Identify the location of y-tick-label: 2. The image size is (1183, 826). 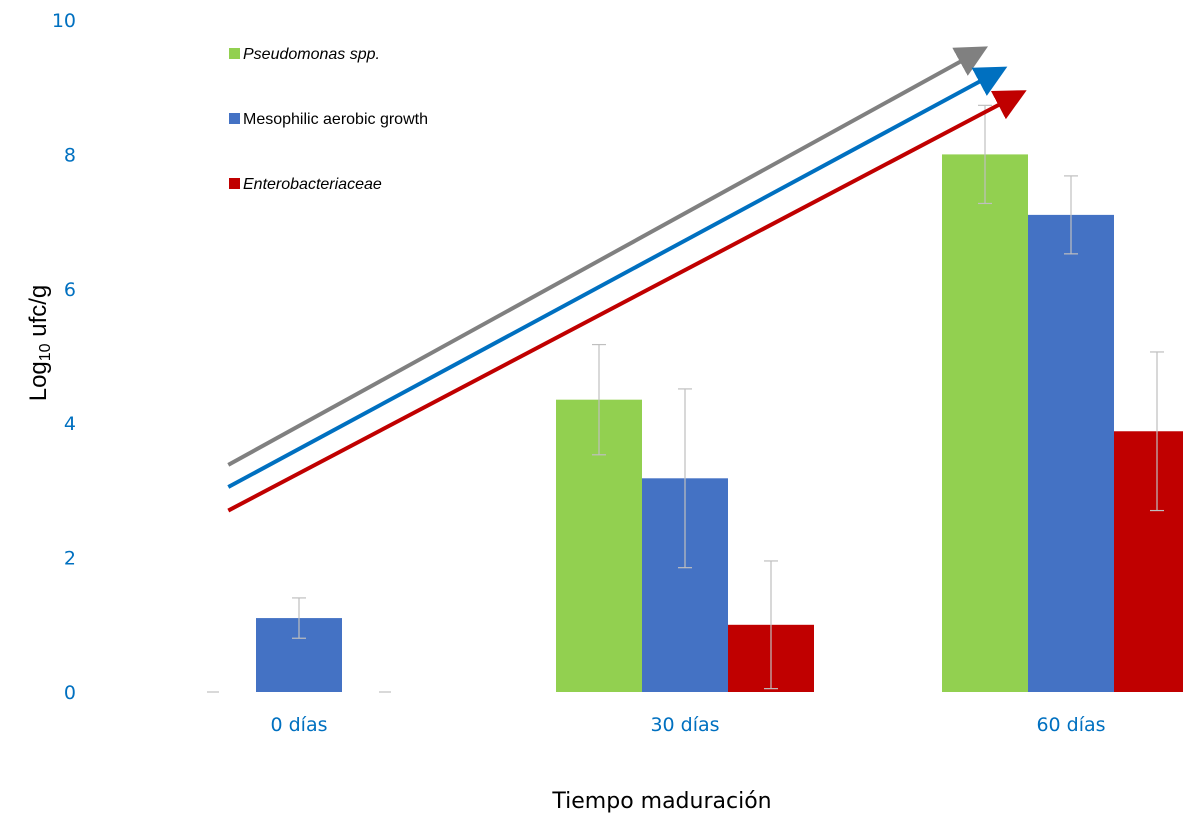
(70, 559).